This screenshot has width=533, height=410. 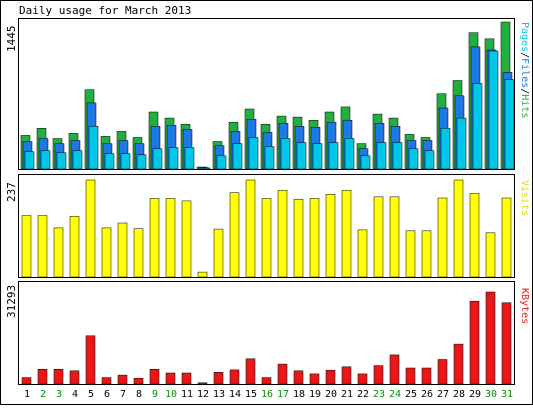 What do you see at coordinates (139, 394) in the screenshot?
I see `day-label-8: 8` at bounding box center [139, 394].